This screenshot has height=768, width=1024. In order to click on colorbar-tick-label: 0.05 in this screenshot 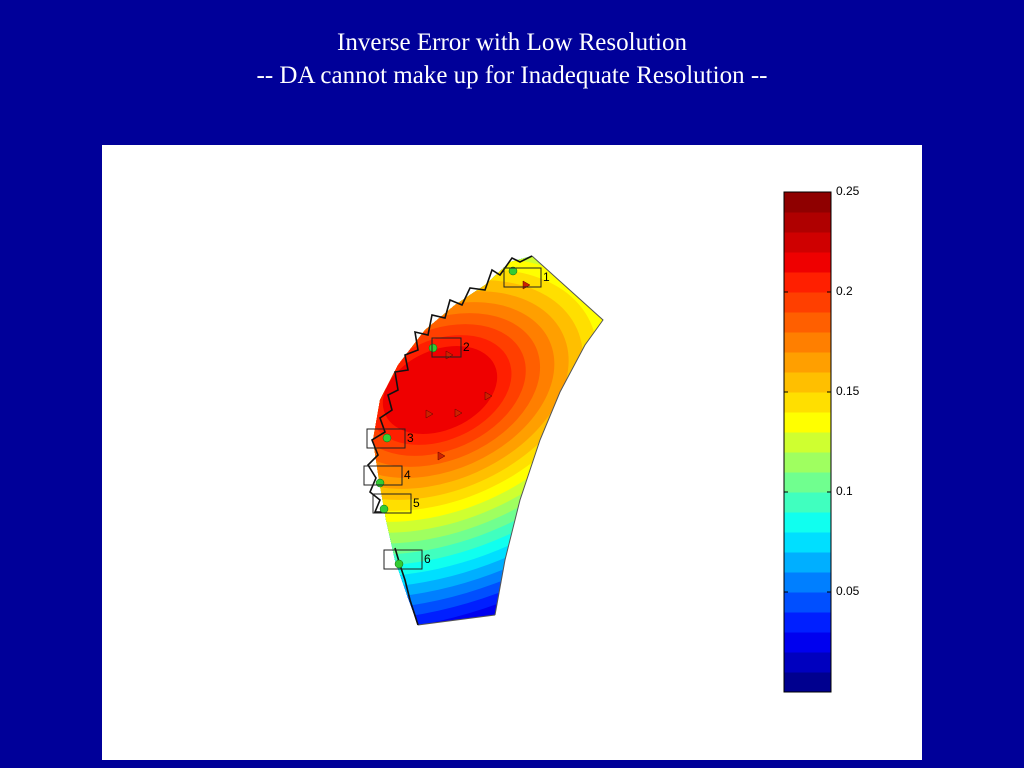, I will do `click(848, 591)`.